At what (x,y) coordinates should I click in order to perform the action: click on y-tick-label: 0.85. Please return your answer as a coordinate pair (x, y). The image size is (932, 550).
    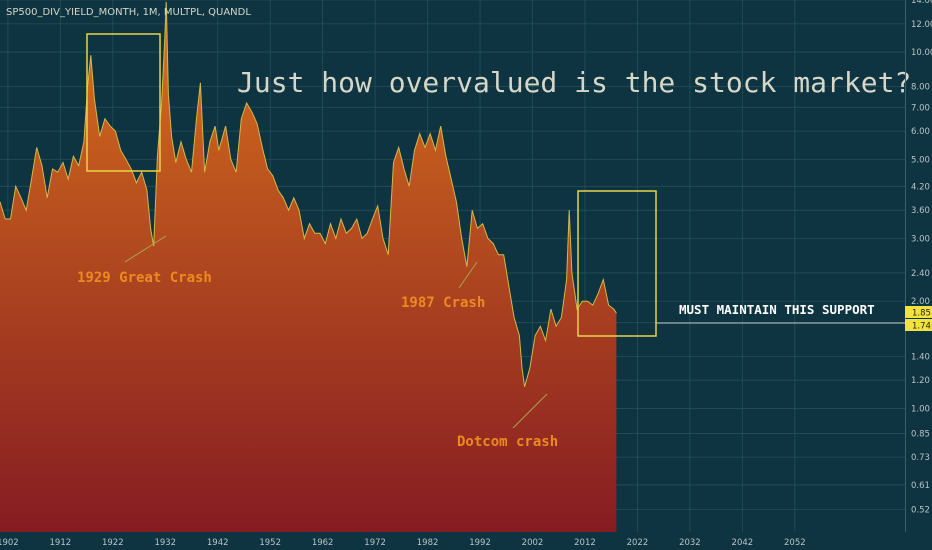
    Looking at the image, I should click on (920, 435).